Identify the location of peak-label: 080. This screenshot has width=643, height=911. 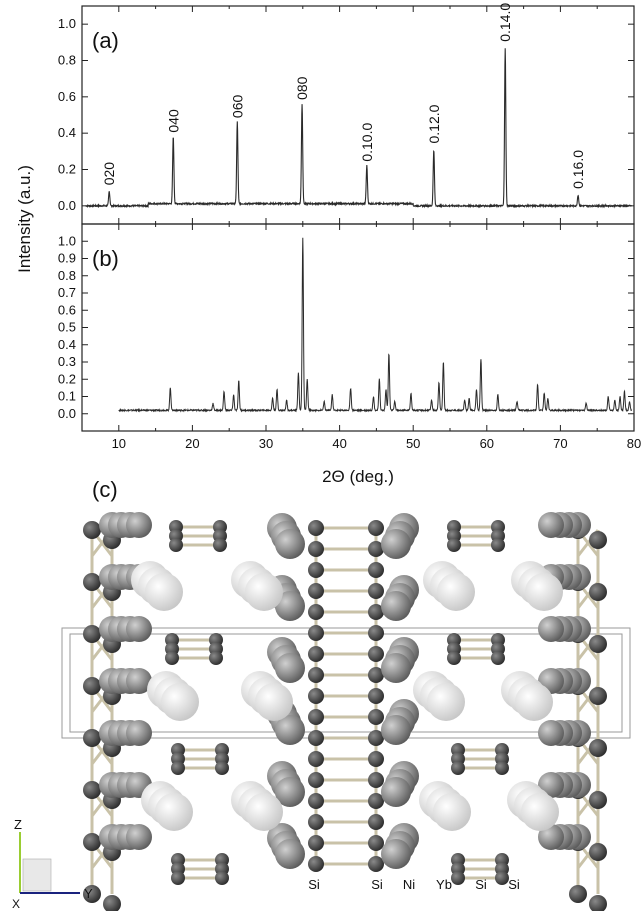
(302, 88).